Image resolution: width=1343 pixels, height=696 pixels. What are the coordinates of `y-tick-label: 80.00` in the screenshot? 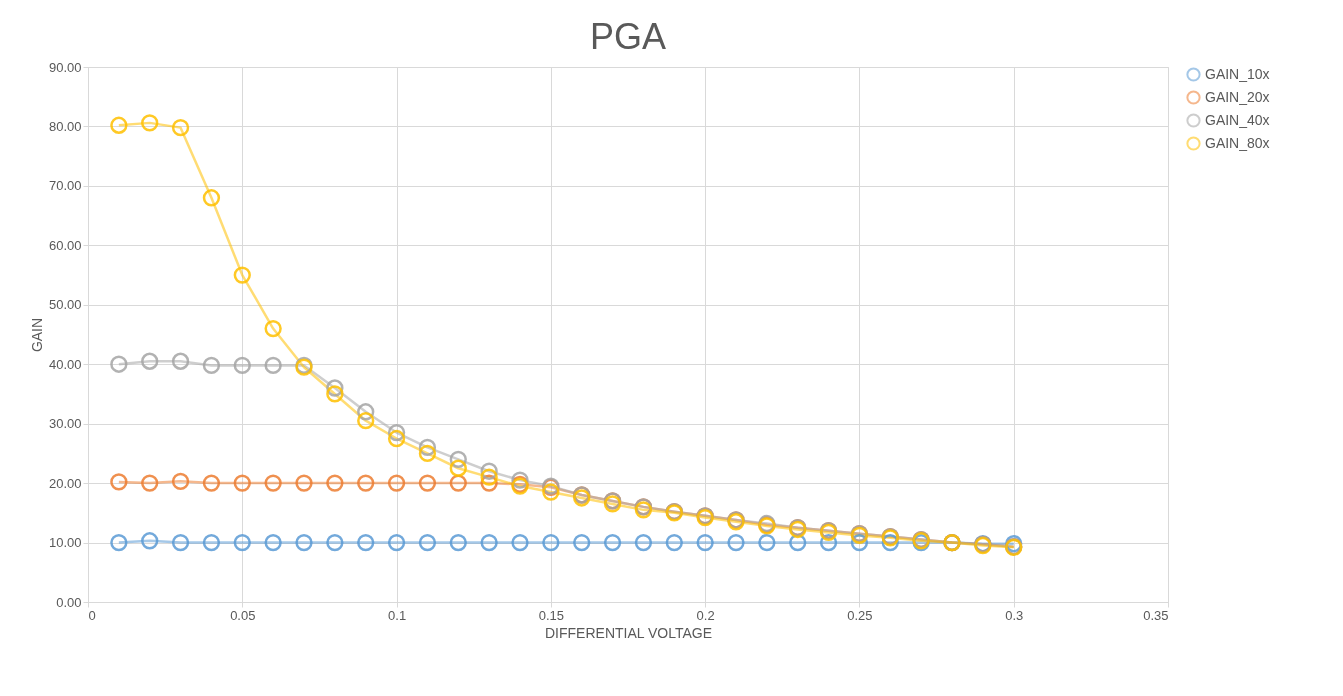 It's located at (65, 126).